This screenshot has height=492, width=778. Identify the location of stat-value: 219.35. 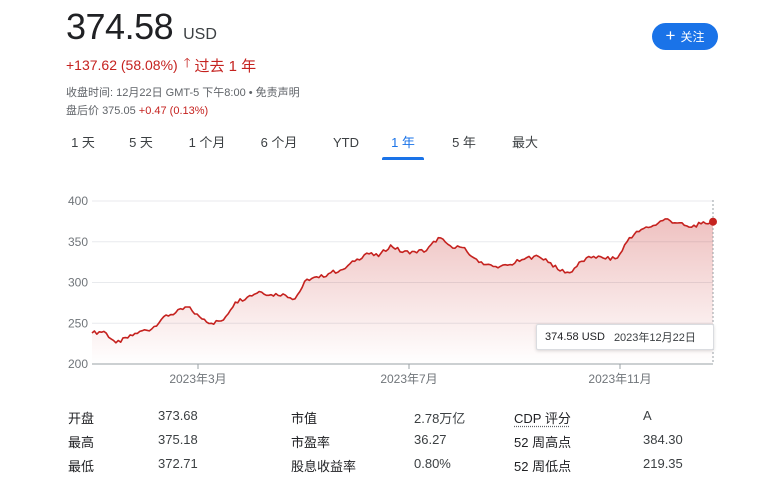
(663, 463).